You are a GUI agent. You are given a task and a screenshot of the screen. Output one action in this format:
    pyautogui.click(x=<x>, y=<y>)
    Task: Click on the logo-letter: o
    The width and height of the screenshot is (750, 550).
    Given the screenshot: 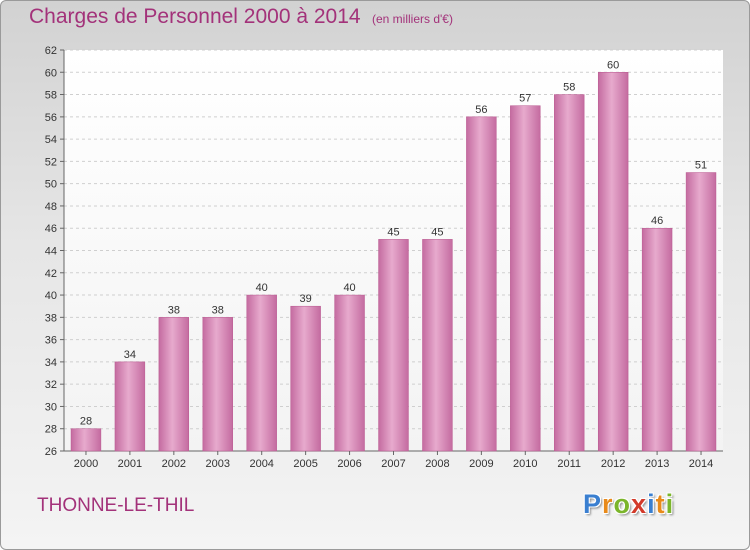 What is the action you would take?
    pyautogui.click(x=622, y=504)
    